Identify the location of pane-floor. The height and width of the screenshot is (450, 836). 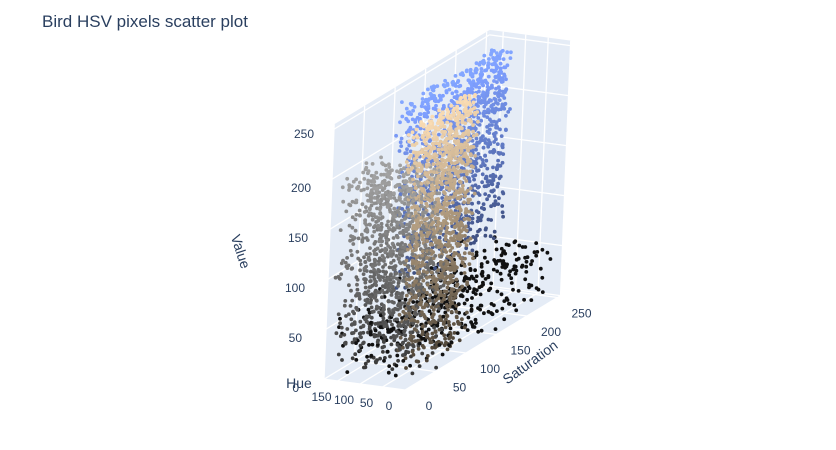
(442, 337).